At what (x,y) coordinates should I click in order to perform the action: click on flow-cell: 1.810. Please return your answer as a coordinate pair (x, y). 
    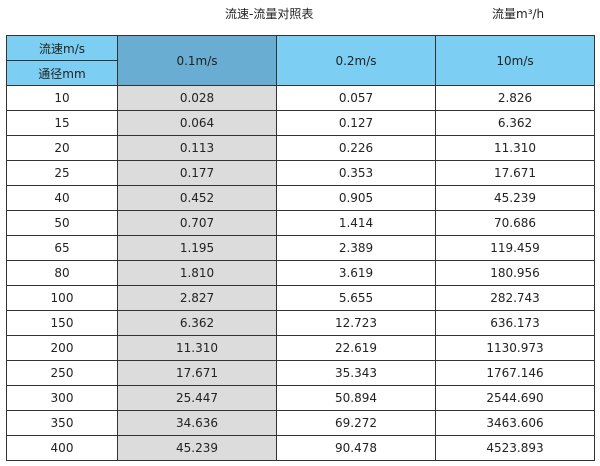
    Looking at the image, I should click on (197, 273).